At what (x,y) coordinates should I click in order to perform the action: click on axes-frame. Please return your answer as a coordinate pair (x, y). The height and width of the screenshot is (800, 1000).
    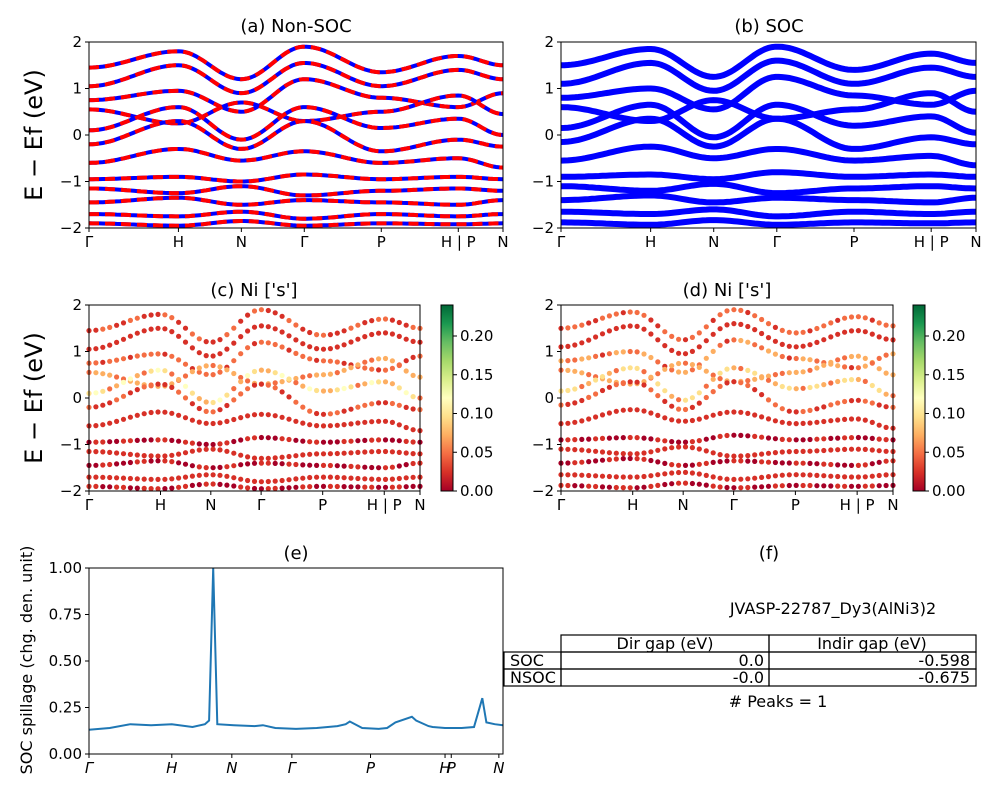
    Looking at the image, I should click on (727, 398).